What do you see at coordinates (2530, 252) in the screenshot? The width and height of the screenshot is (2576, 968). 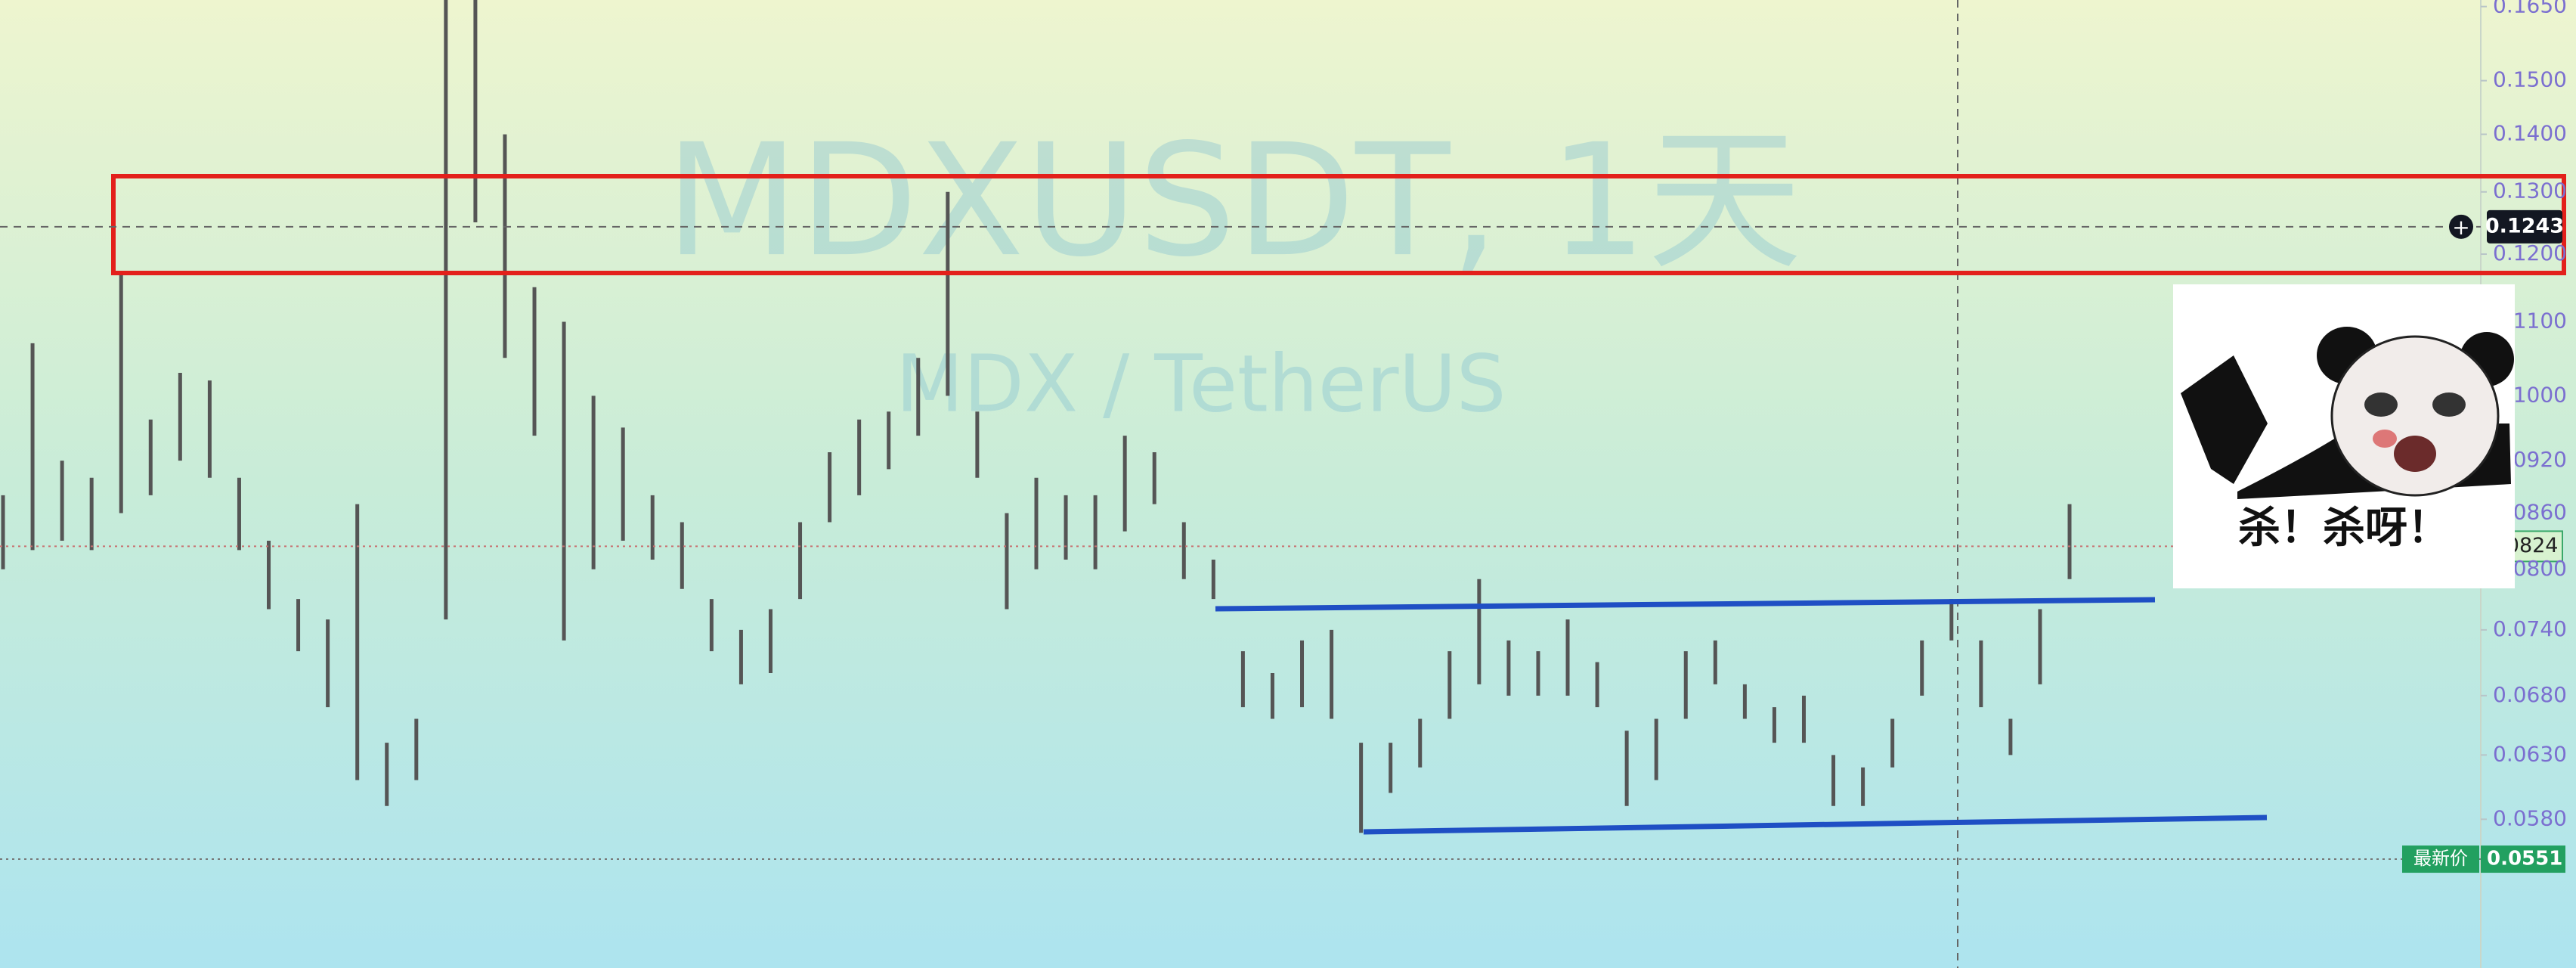 I see `y-tick-label: 0.1200` at bounding box center [2530, 252].